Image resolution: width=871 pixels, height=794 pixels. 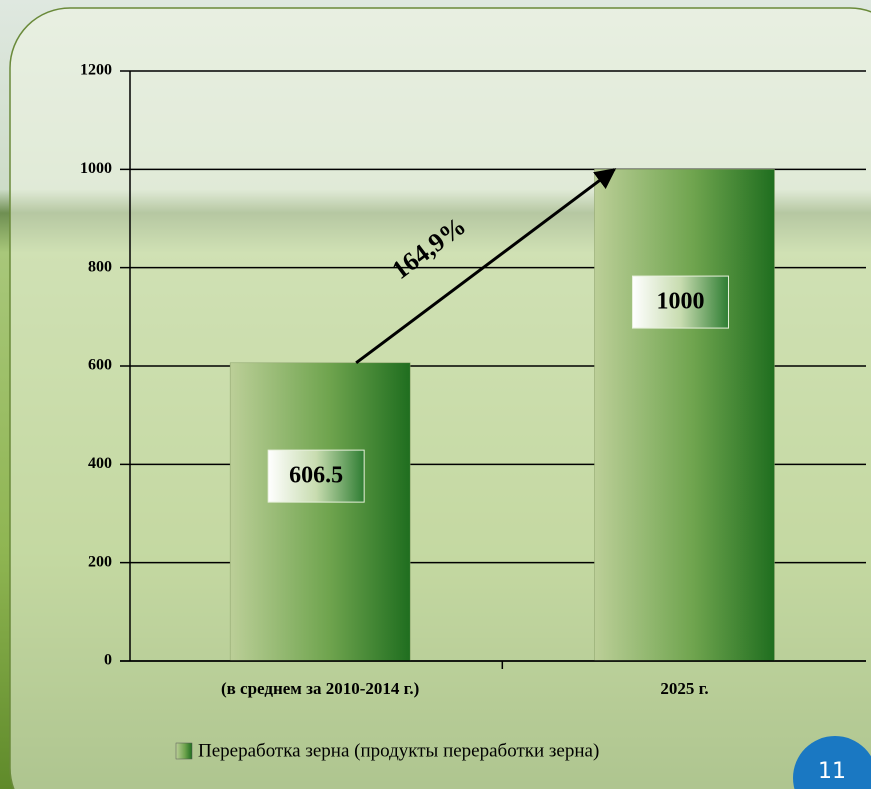 I want to click on y-tick-label: 1000, so click(x=96, y=168).